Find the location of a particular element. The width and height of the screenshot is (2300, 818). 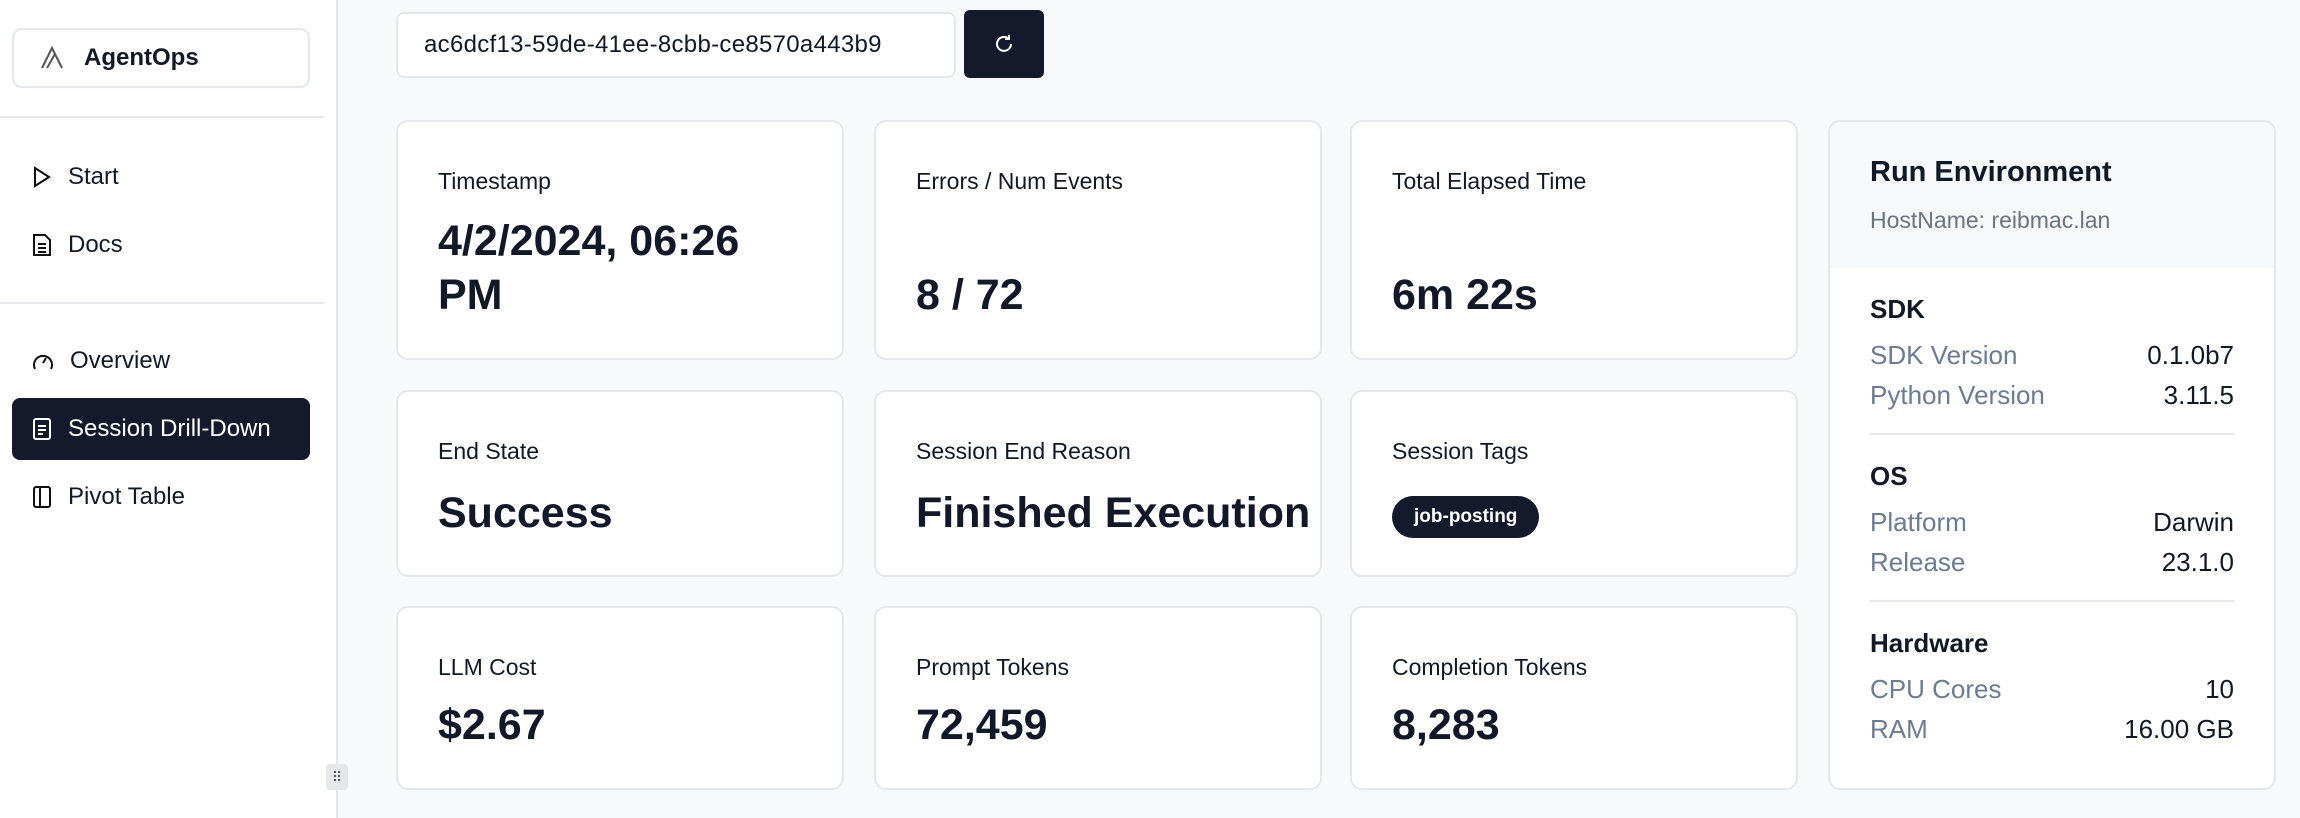

sidebar-item-label: Pivot Table is located at coordinates (126, 496).